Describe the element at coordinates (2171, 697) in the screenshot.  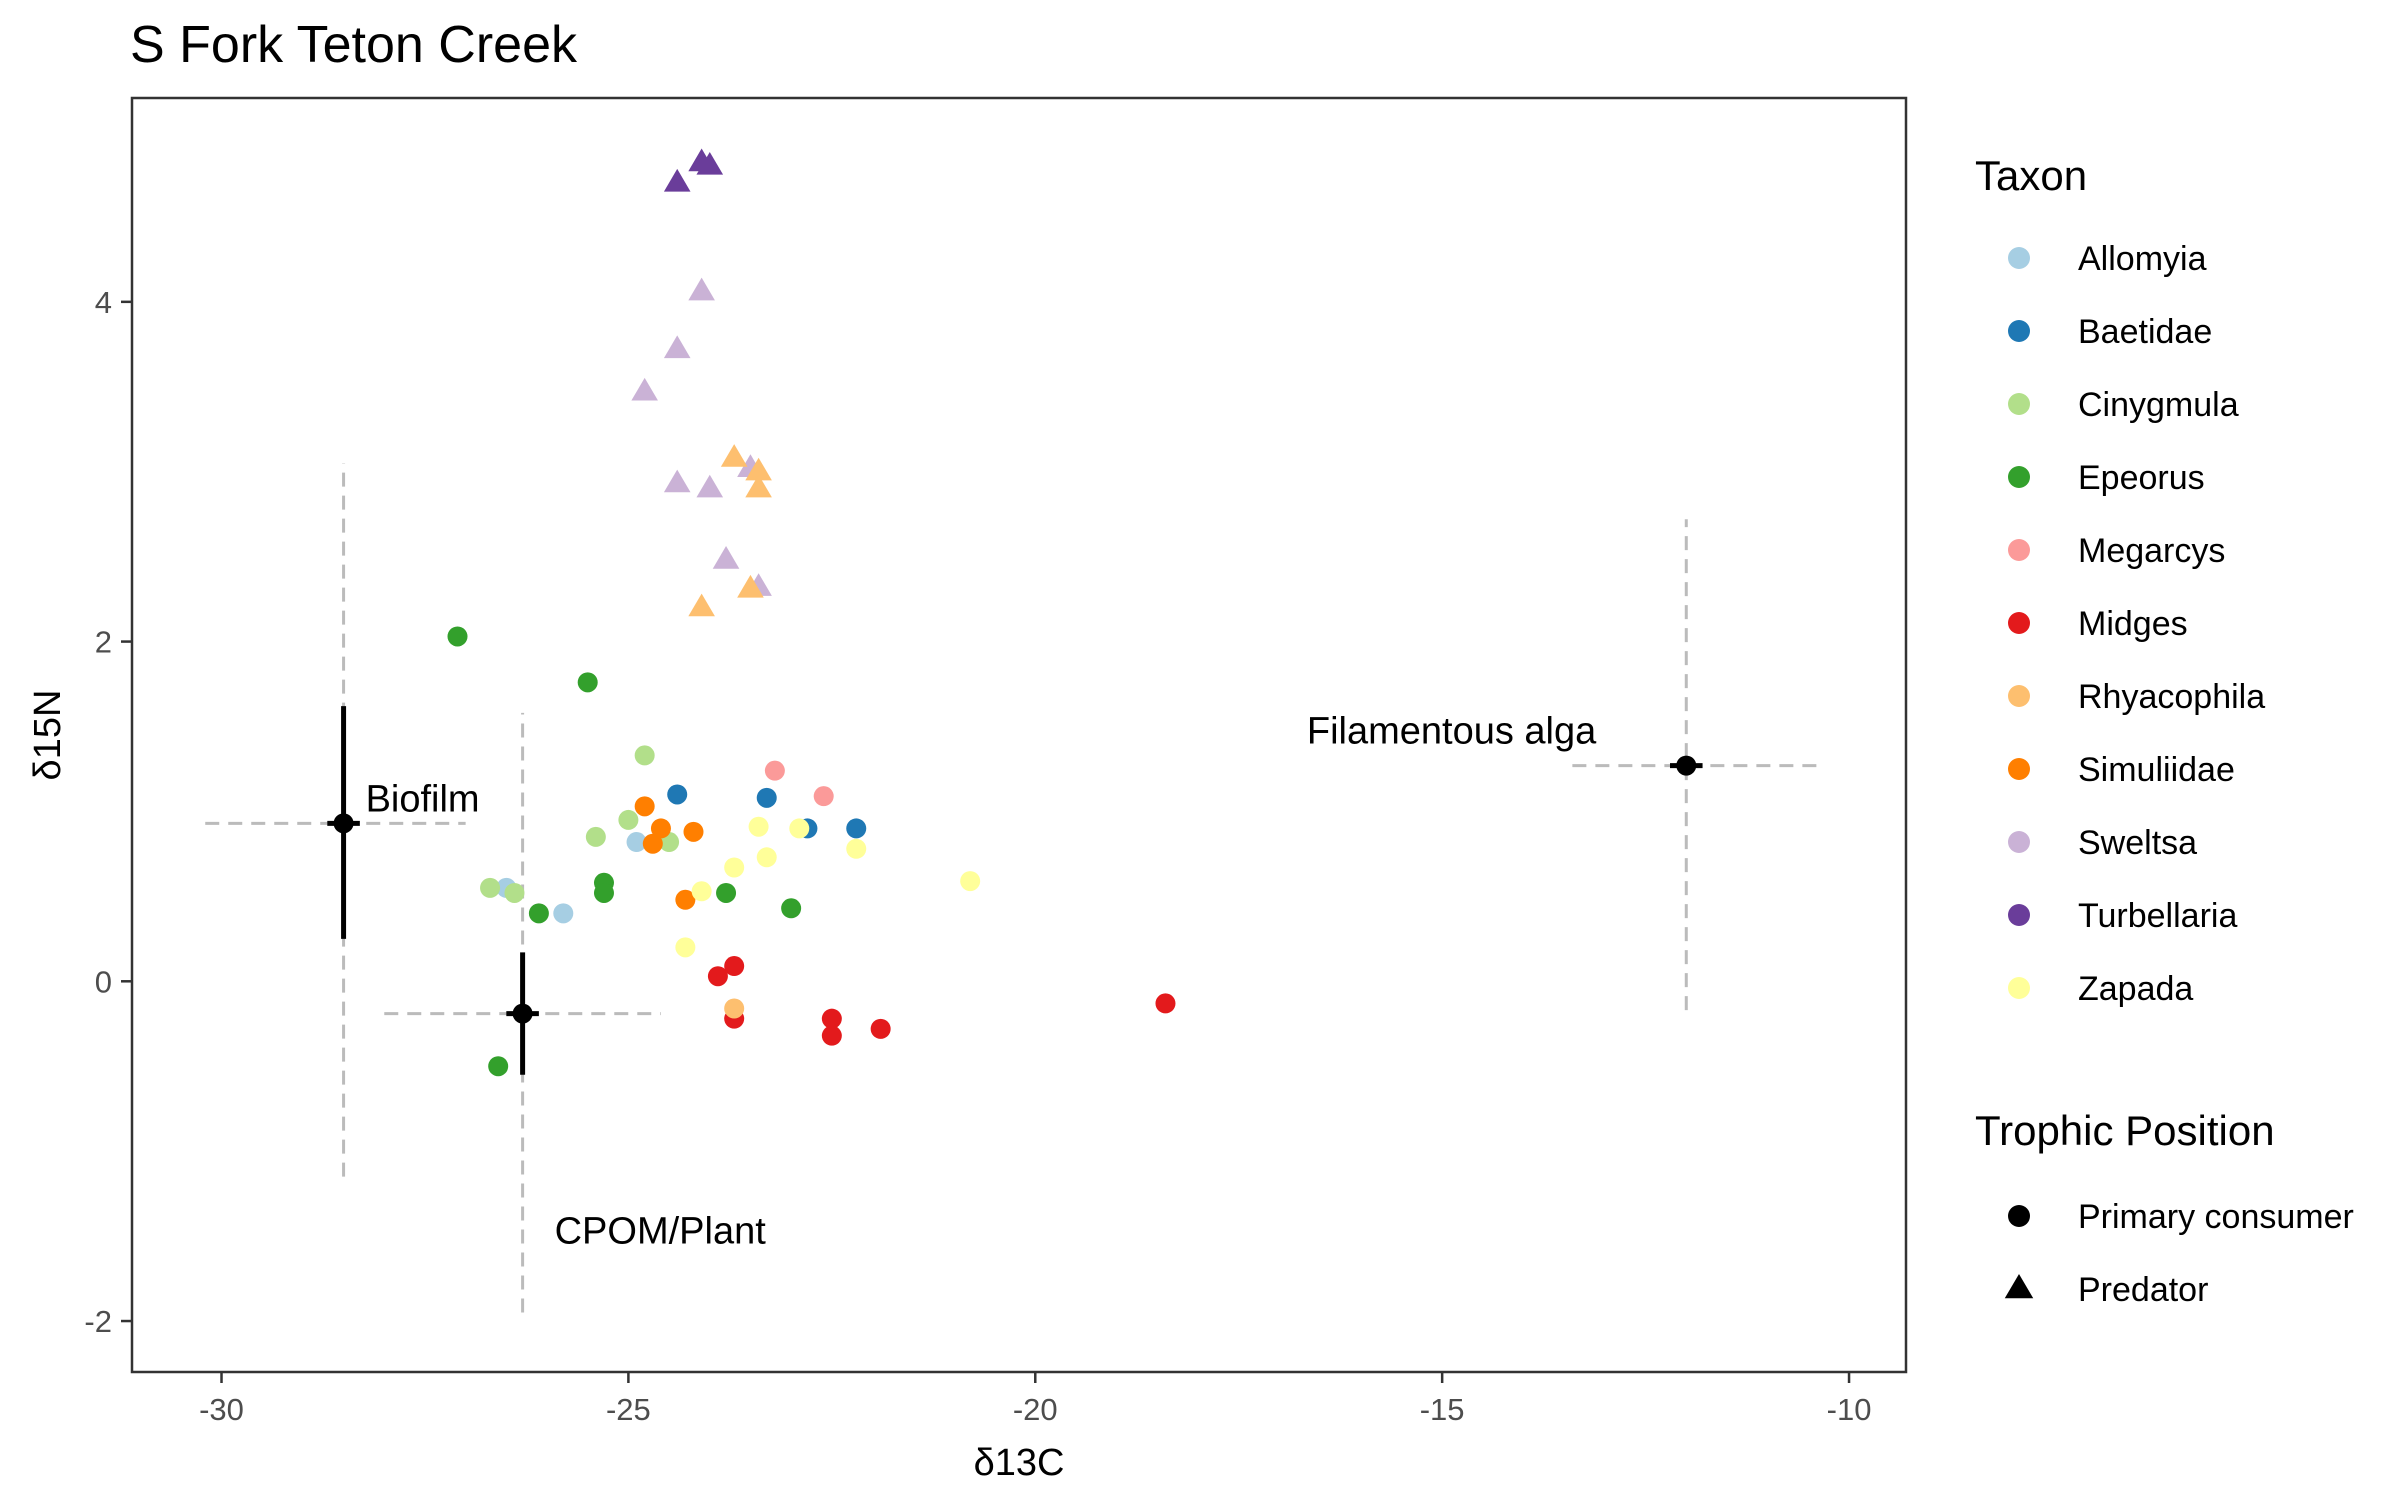
I see `legend-label: Rhyacophila` at that location.